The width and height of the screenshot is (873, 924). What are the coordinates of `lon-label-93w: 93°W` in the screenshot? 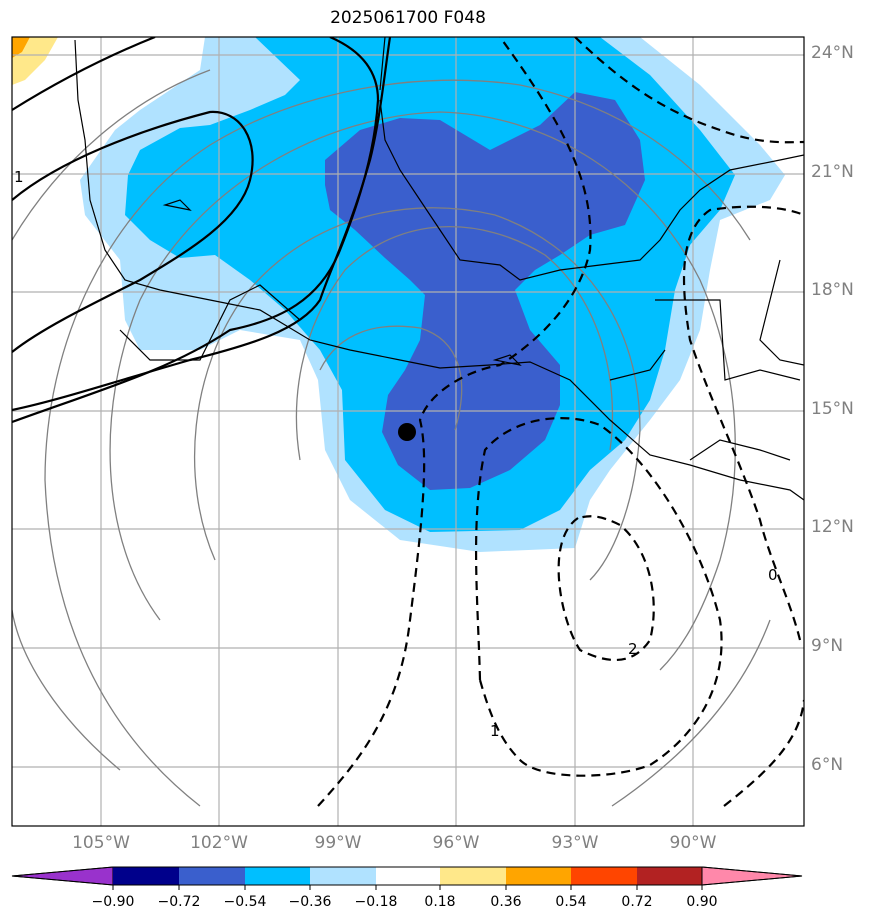 It's located at (575, 843).